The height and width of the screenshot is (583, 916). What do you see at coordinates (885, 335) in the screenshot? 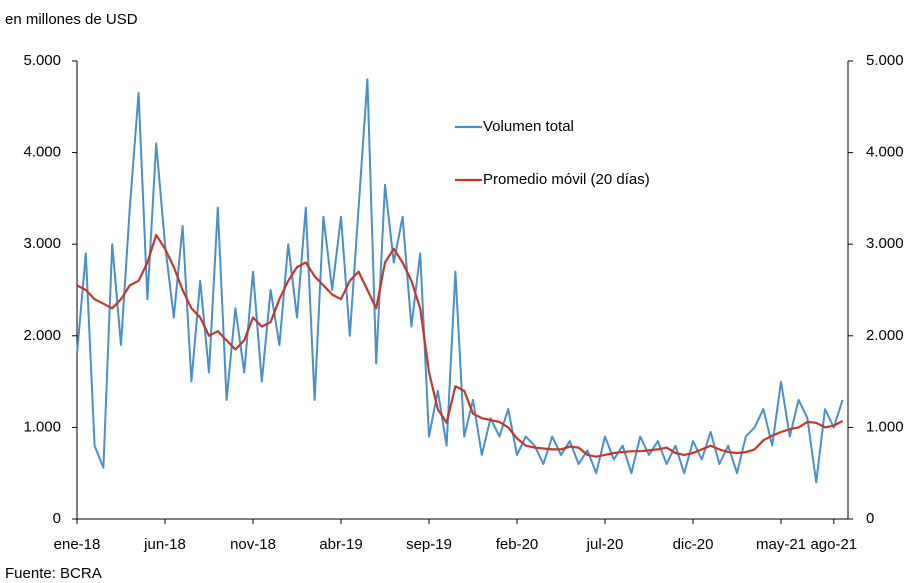
I see `y2-tick-label: 2.000` at bounding box center [885, 335].